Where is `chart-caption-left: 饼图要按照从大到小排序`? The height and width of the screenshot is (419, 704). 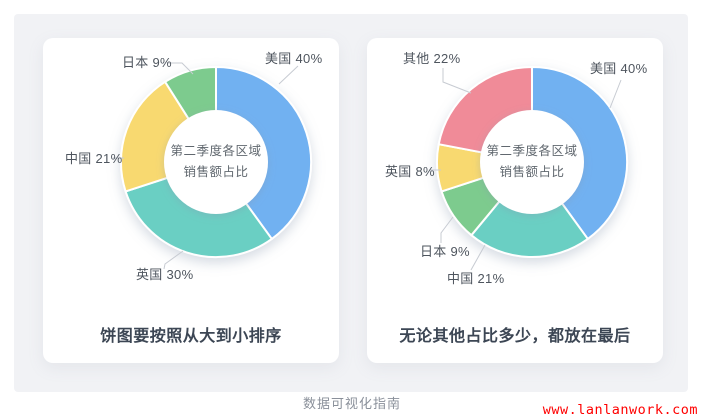 chart-caption-left: 饼图要按照从大到小排序 is located at coordinates (191, 336).